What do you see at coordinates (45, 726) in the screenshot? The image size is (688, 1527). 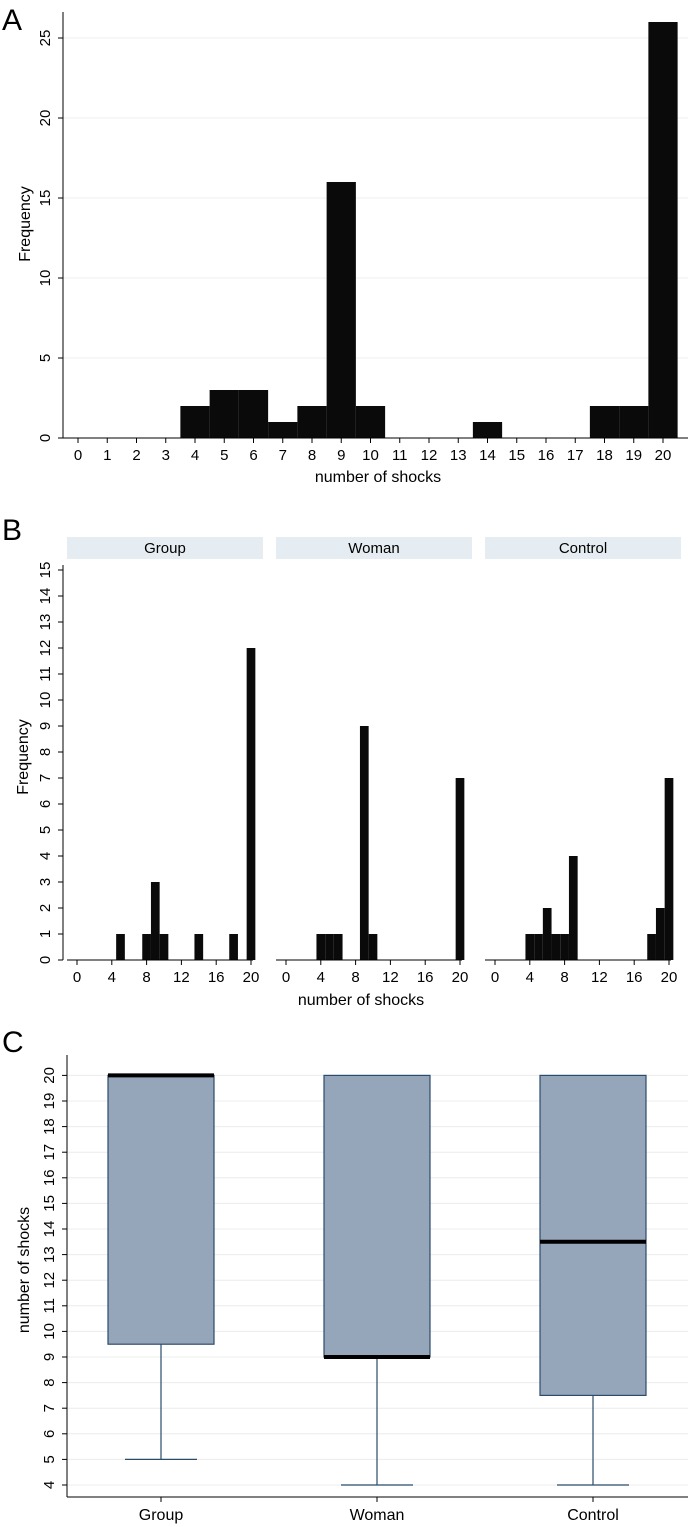 I see `panel-b-y-tick-label: 9` at bounding box center [45, 726].